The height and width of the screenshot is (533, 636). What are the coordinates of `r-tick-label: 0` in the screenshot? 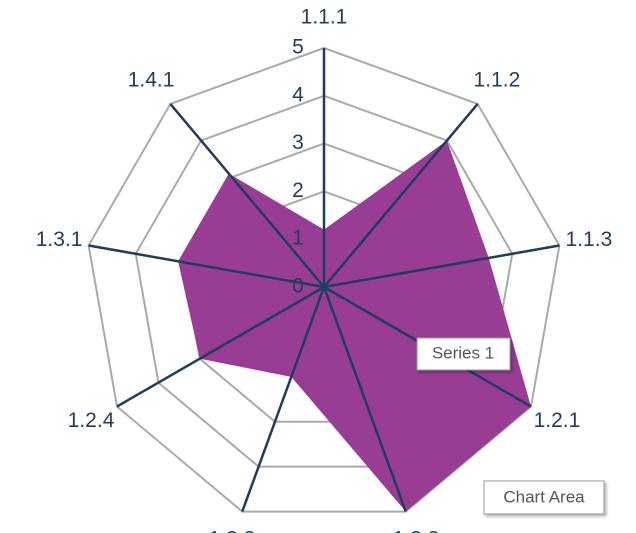 It's located at (298, 286).